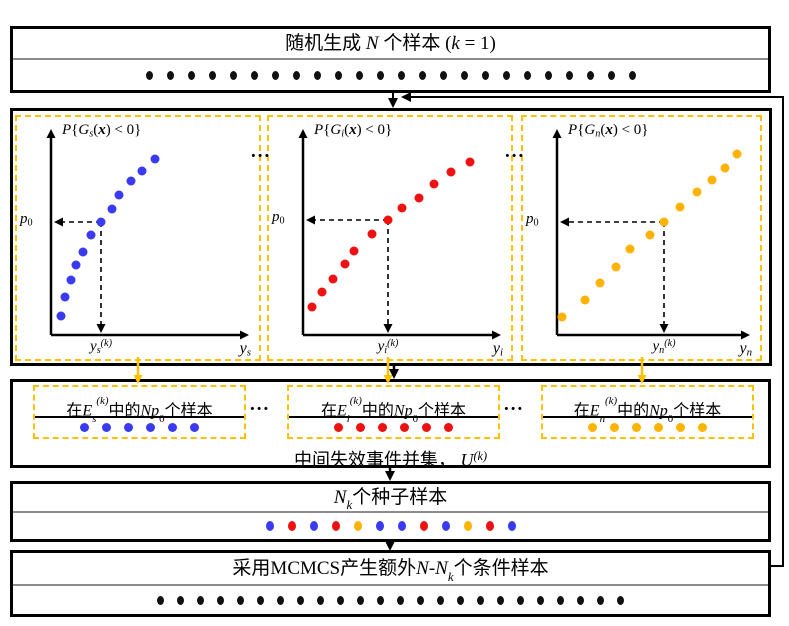 The image size is (789, 626). Describe the element at coordinates (139, 412) in the screenshot. I see `subset-box-s: 在Es(k)中的Np0个样本` at that location.